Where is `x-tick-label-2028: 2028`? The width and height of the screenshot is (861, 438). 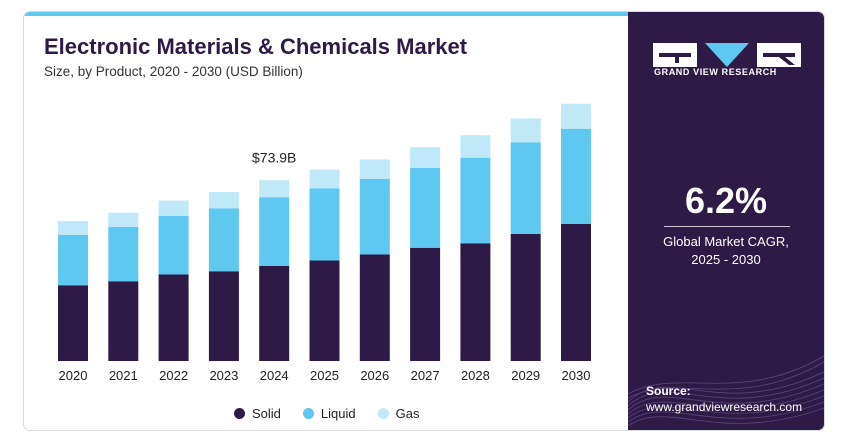 x-tick-label-2028: 2028 is located at coordinates (475, 375).